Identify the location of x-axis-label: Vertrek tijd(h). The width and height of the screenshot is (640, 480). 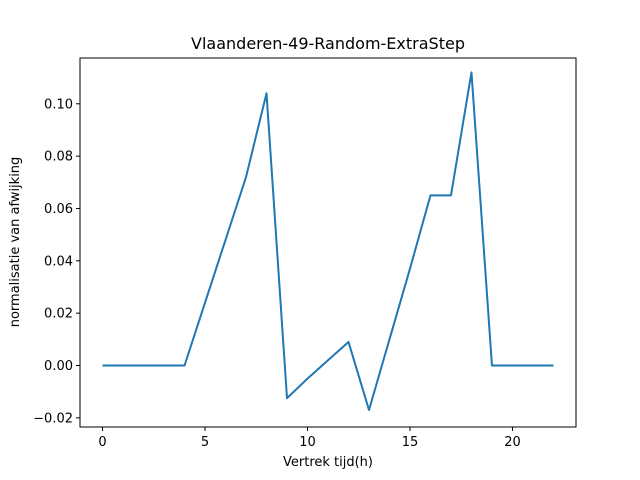
(328, 462).